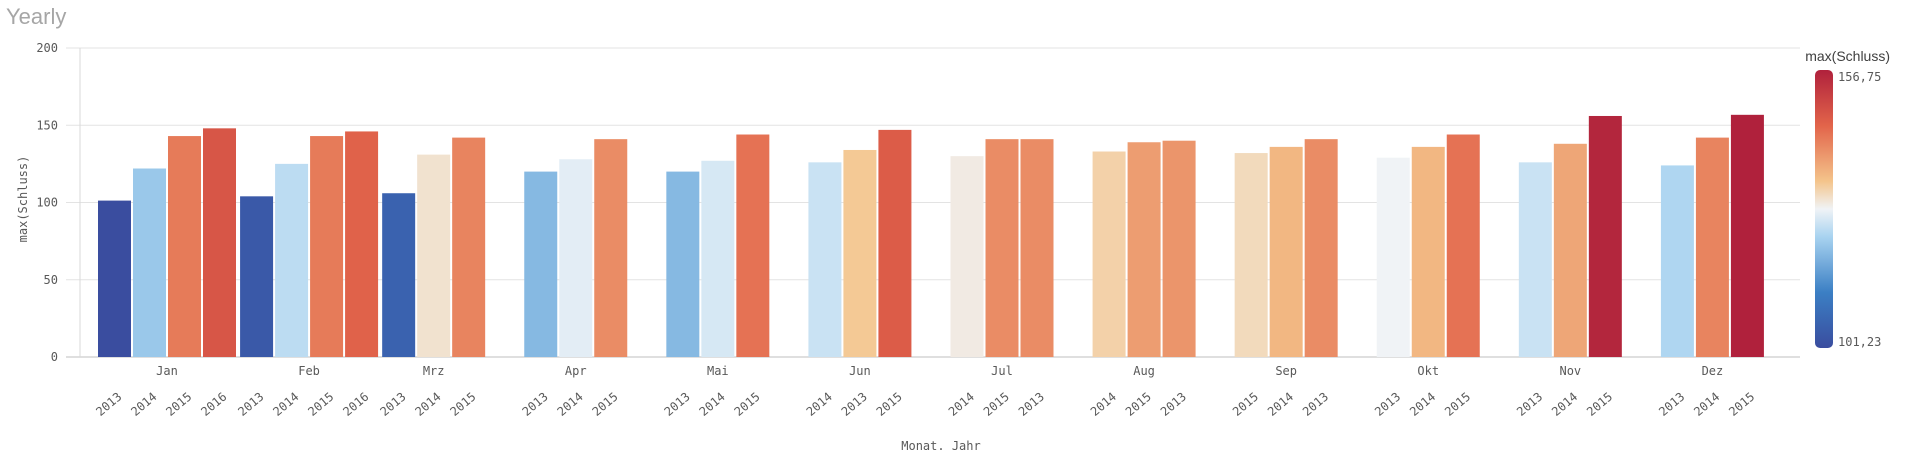  Describe the element at coordinates (362, 244) in the screenshot. I see `bar-feb-2016` at that location.